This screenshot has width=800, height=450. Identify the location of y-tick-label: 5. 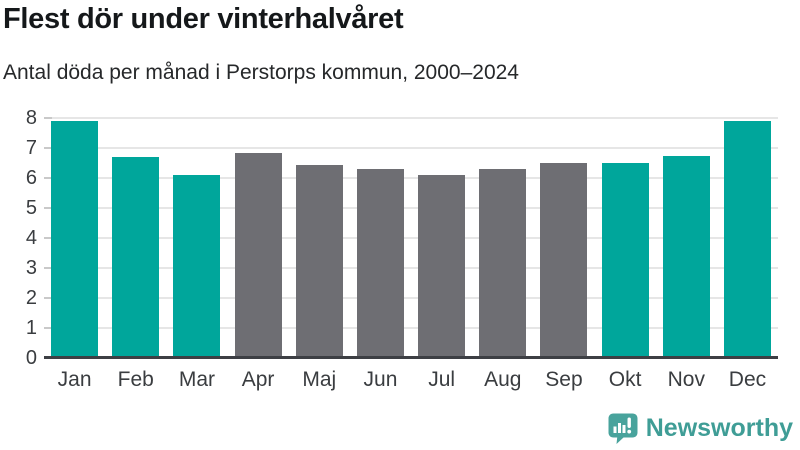
(31, 208).